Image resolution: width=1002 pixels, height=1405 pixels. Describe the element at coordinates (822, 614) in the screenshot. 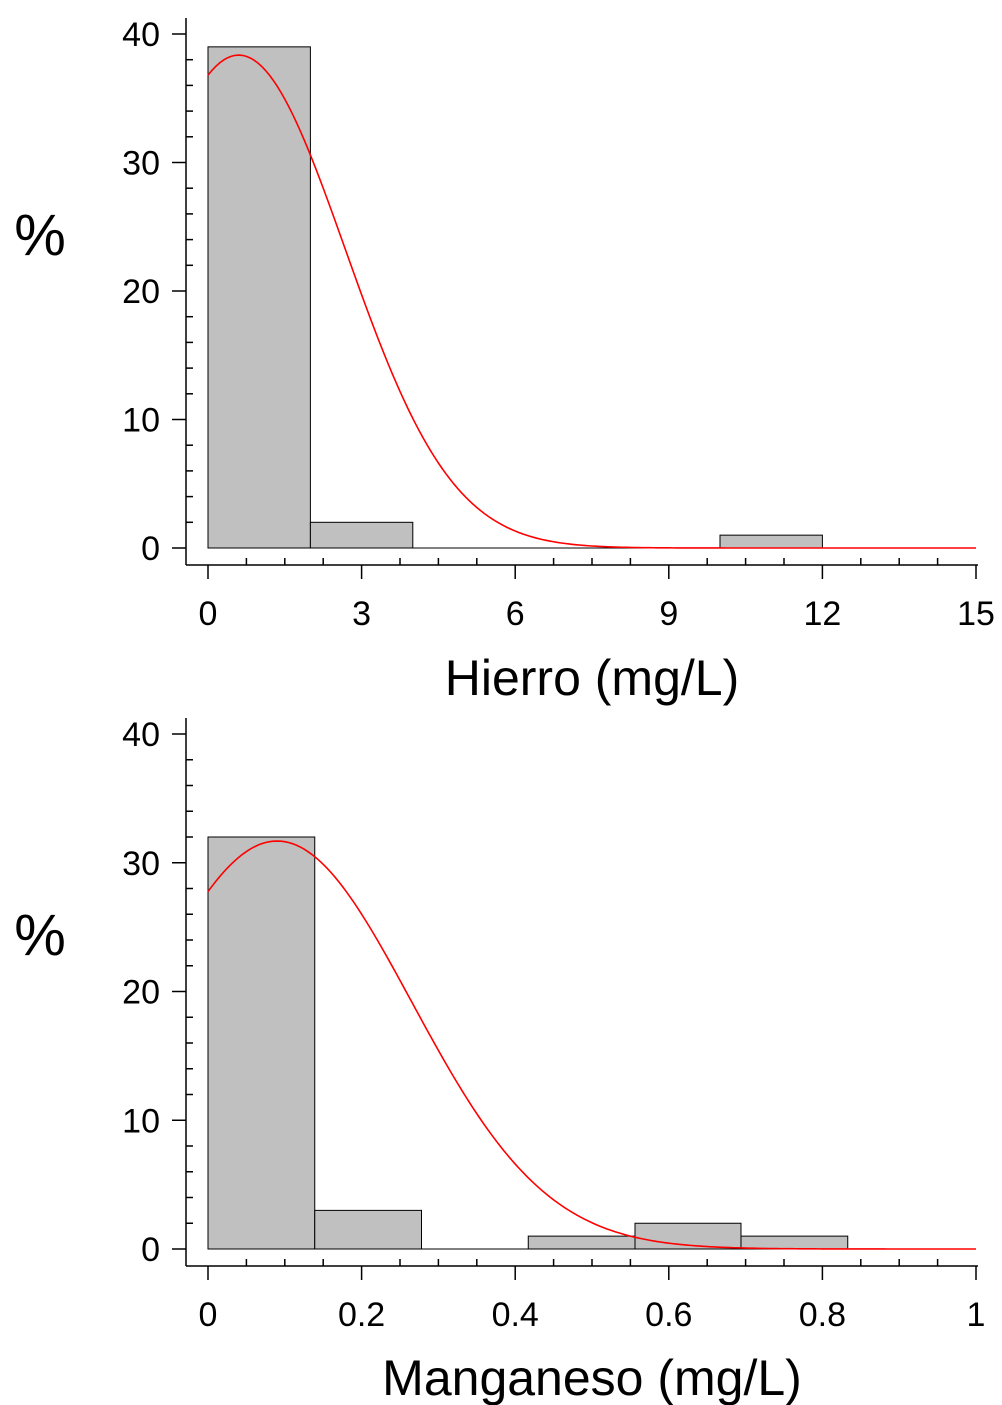

I see `x-tick-label: 12` at that location.